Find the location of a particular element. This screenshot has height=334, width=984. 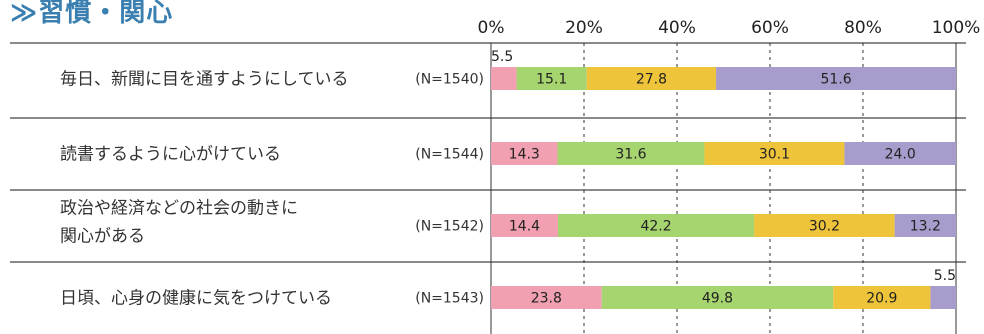

x-tick-label: 40% is located at coordinates (677, 28).